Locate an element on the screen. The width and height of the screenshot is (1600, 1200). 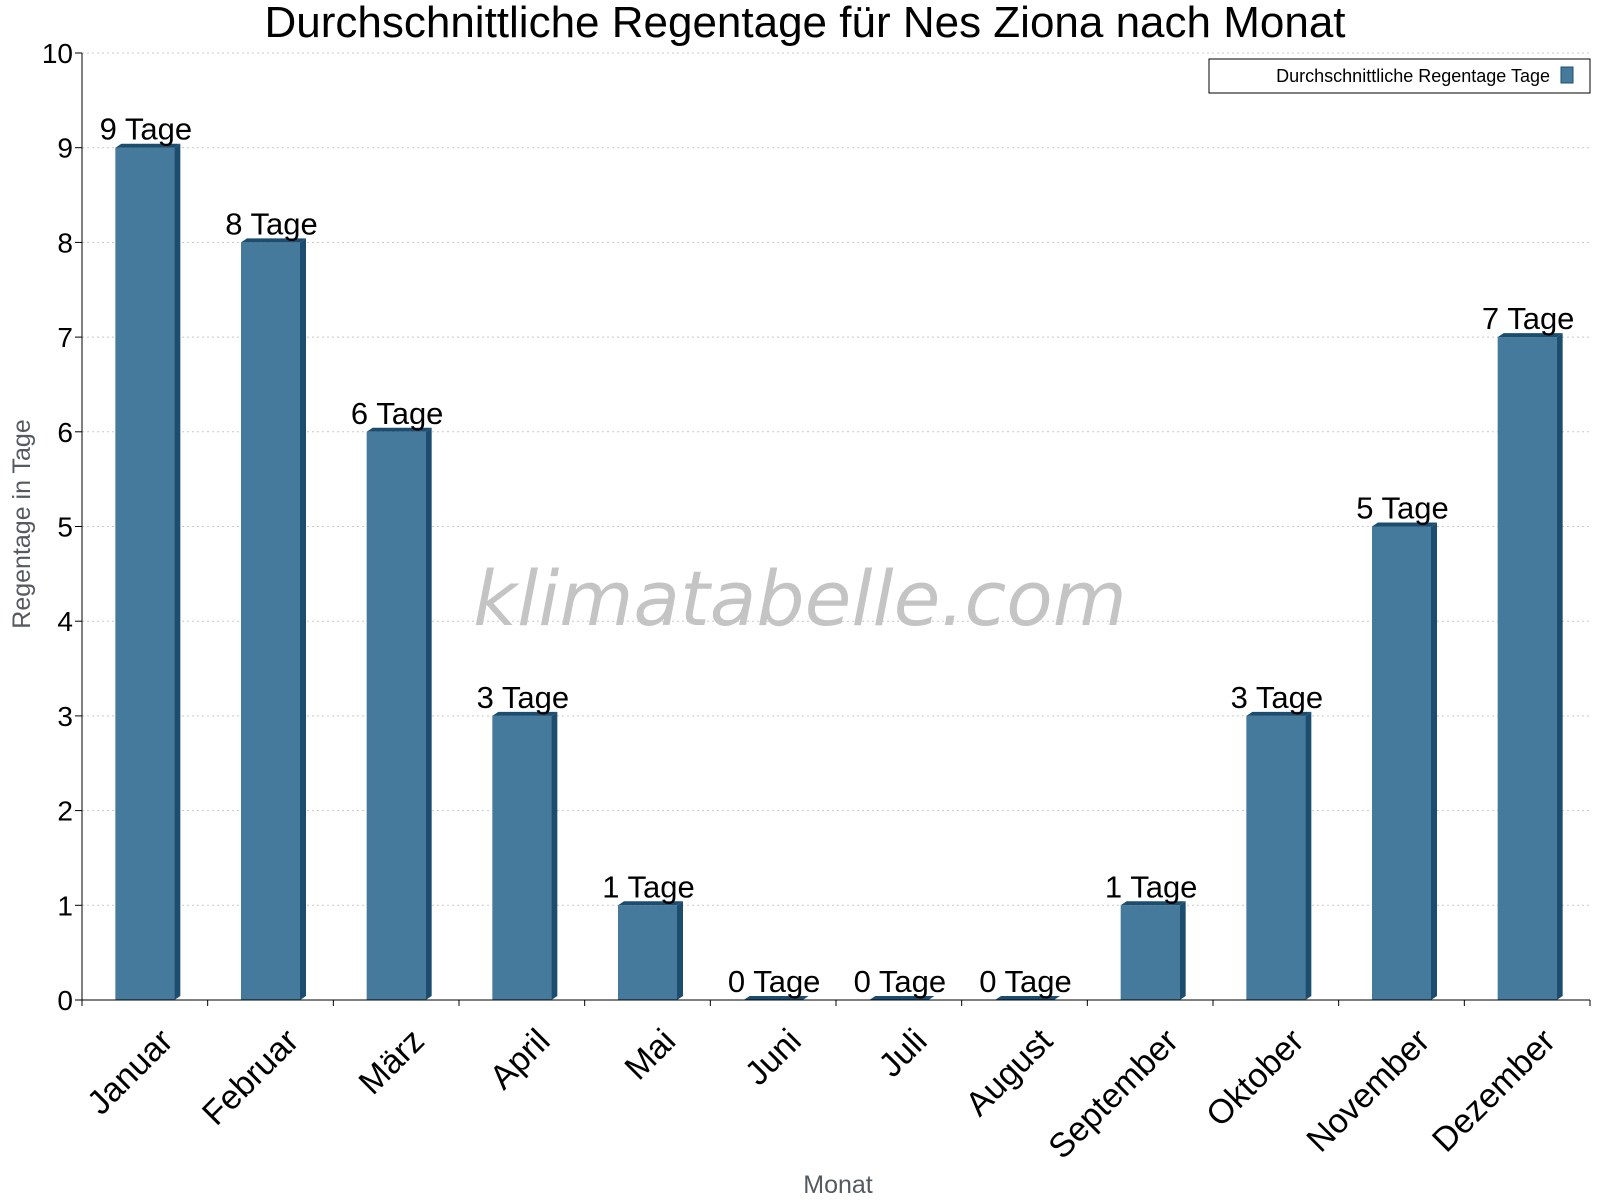
y-tick-label: 3 is located at coordinates (65, 716).